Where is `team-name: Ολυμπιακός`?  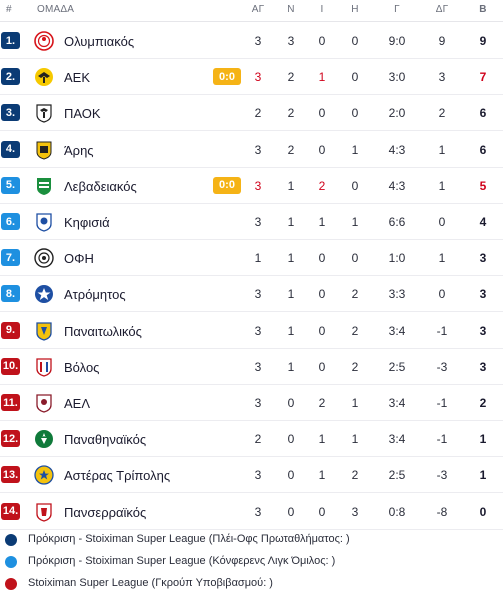 team-name: Ολυμπιακός is located at coordinates (99, 41).